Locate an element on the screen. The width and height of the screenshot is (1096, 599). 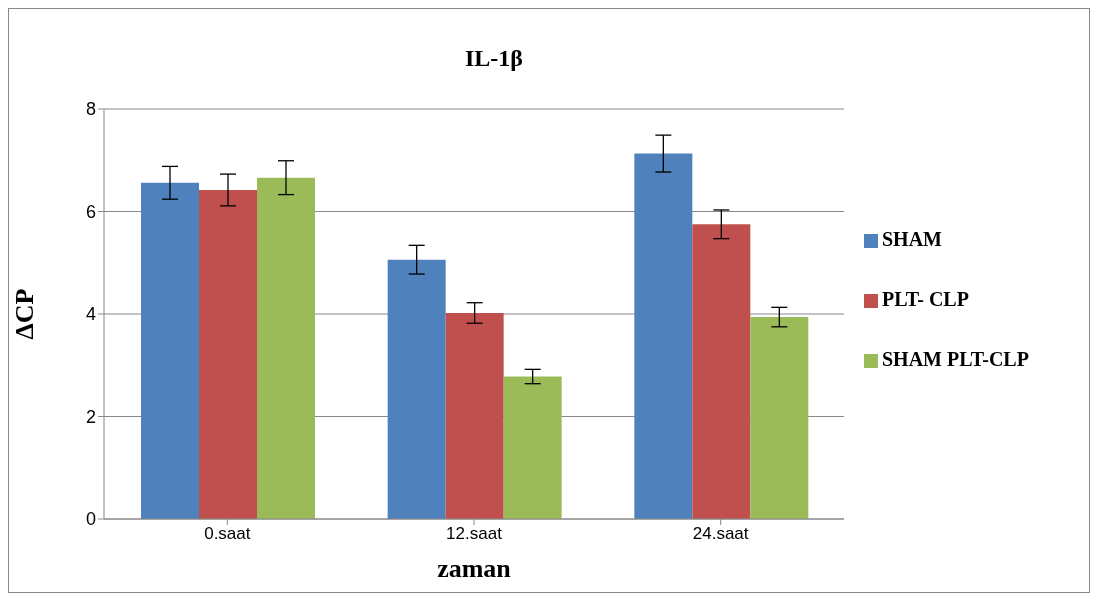
y-axis-title: ΔCP is located at coordinates (25, 314).